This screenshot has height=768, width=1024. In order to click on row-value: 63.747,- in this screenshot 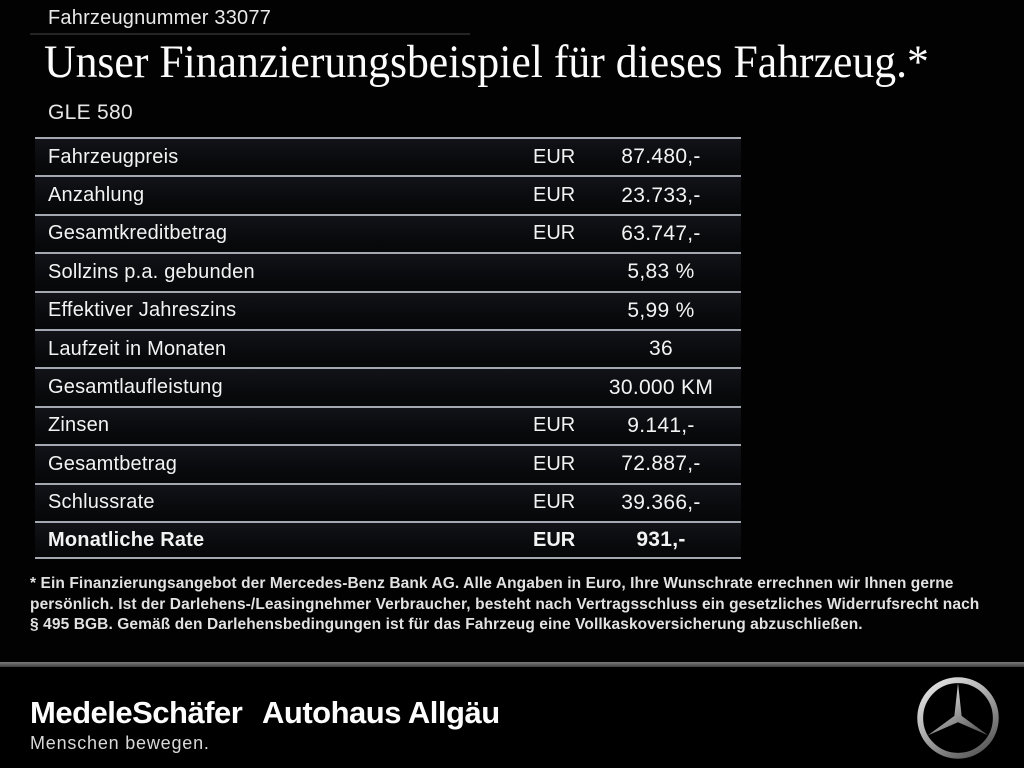, I will do `click(661, 233)`.